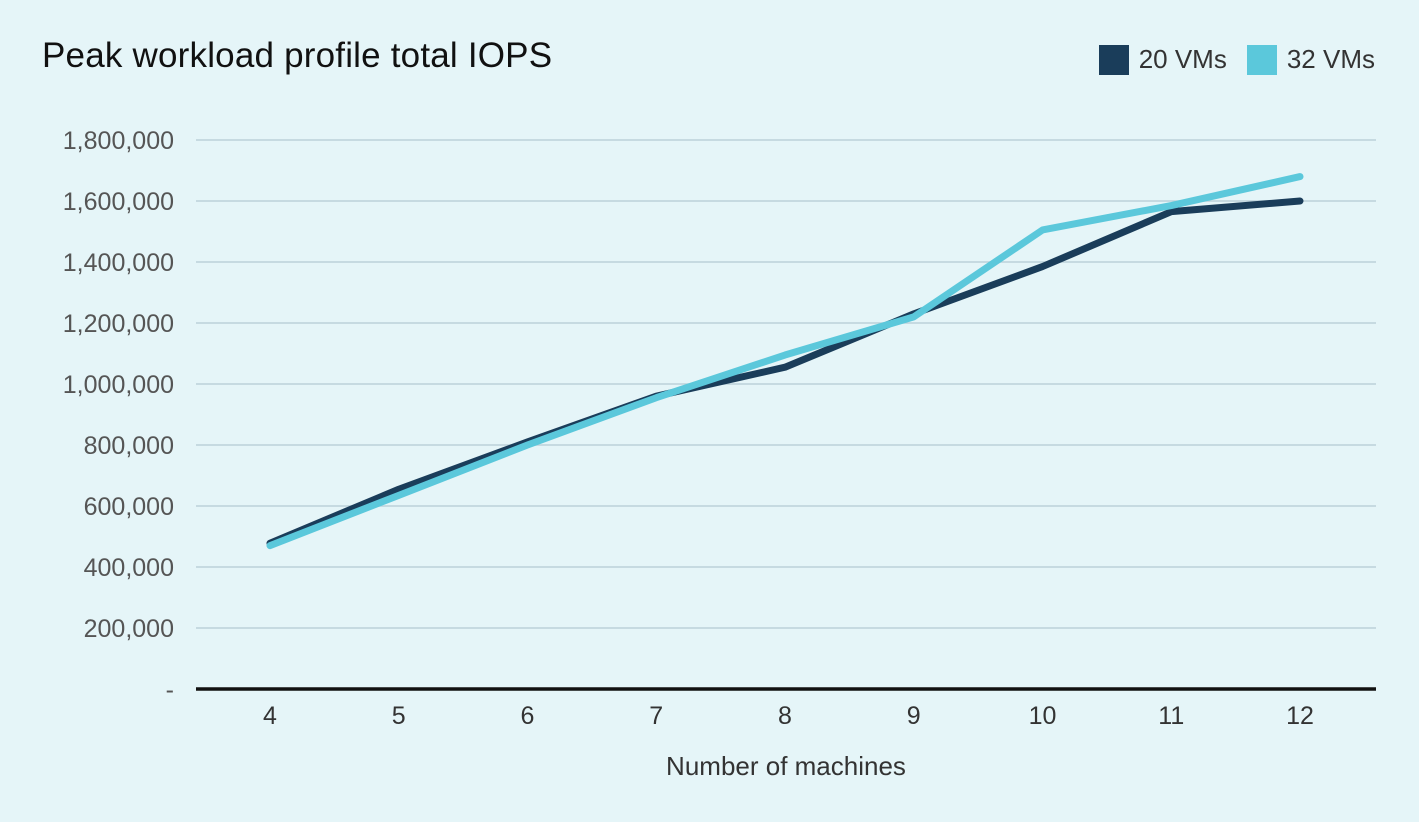 The width and height of the screenshot is (1419, 822). I want to click on legend-item-32-vms: 32 VMs, so click(1310, 59).